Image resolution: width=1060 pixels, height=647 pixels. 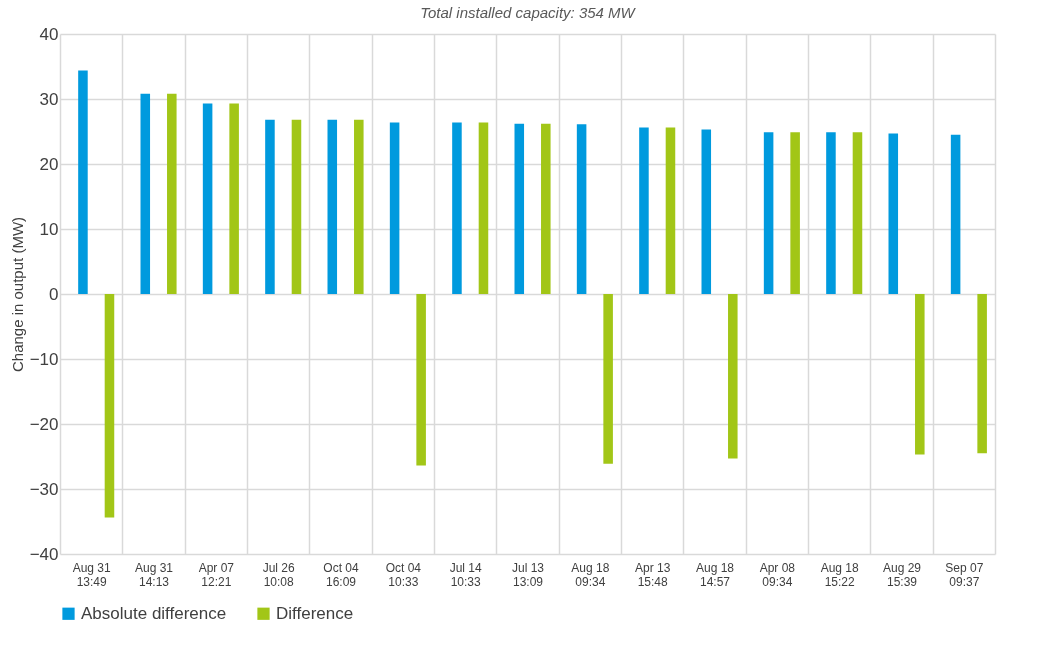 I want to click on x-tick-label: Oct 04 10:33, so click(x=403, y=574).